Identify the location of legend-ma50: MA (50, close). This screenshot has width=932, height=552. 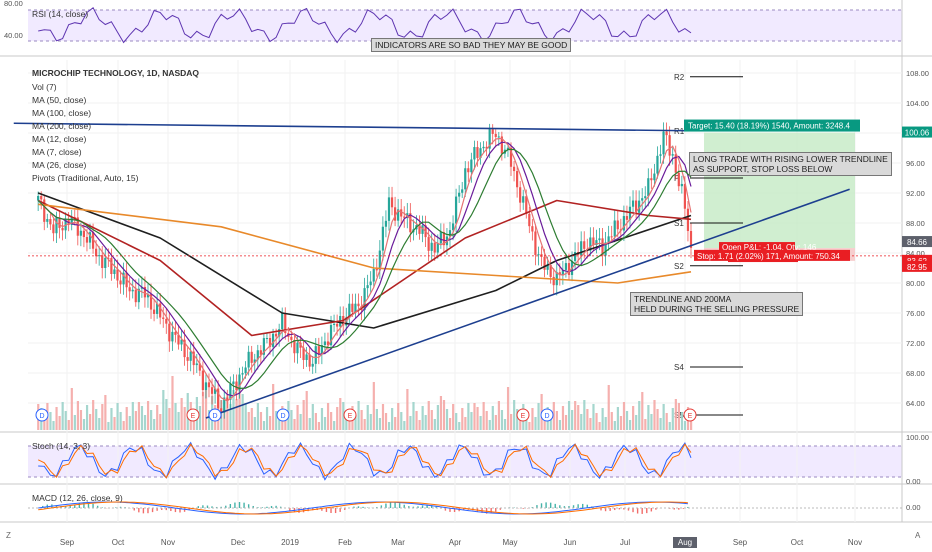
(59, 100).